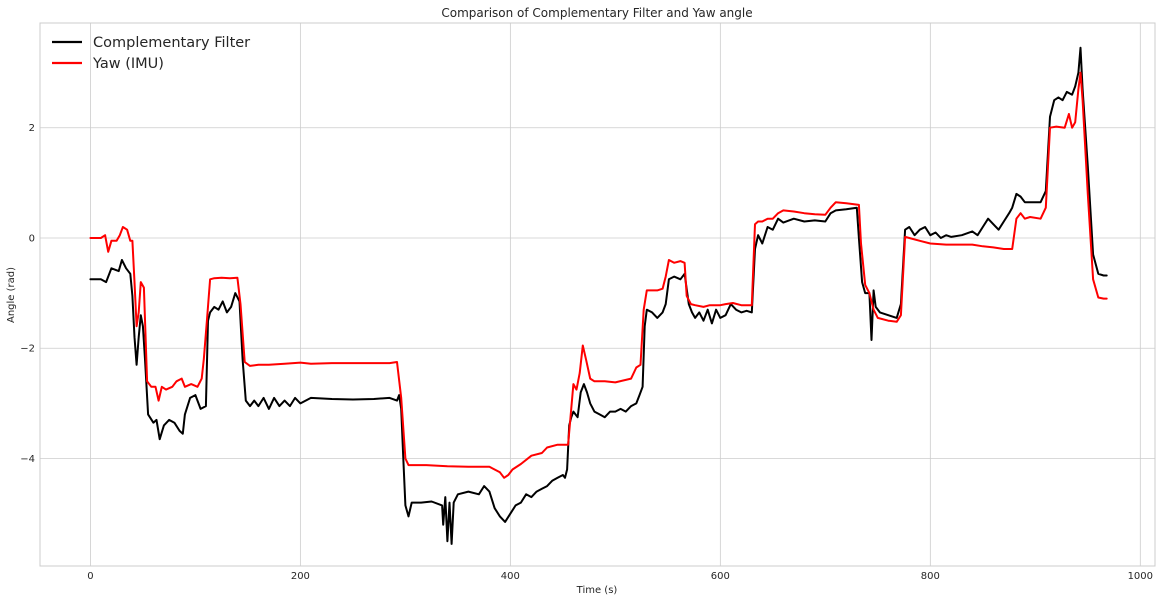 This screenshot has height=601, width=1162. Describe the element at coordinates (510, 576) in the screenshot. I see `x-tick-label: 400` at that location.